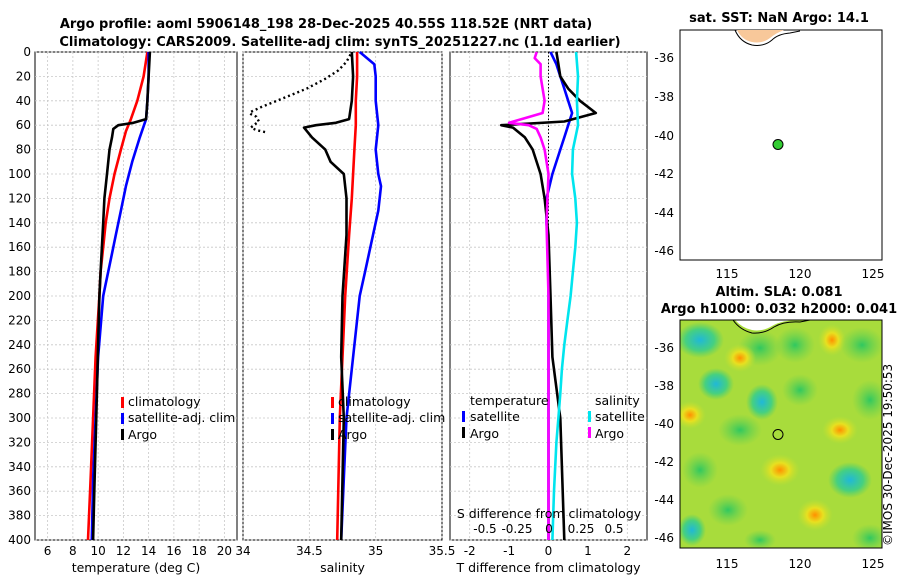 The height and width of the screenshot is (580, 900). What do you see at coordinates (509, 400) in the screenshot?
I see `legend-temperature-heading: temperature` at bounding box center [509, 400].